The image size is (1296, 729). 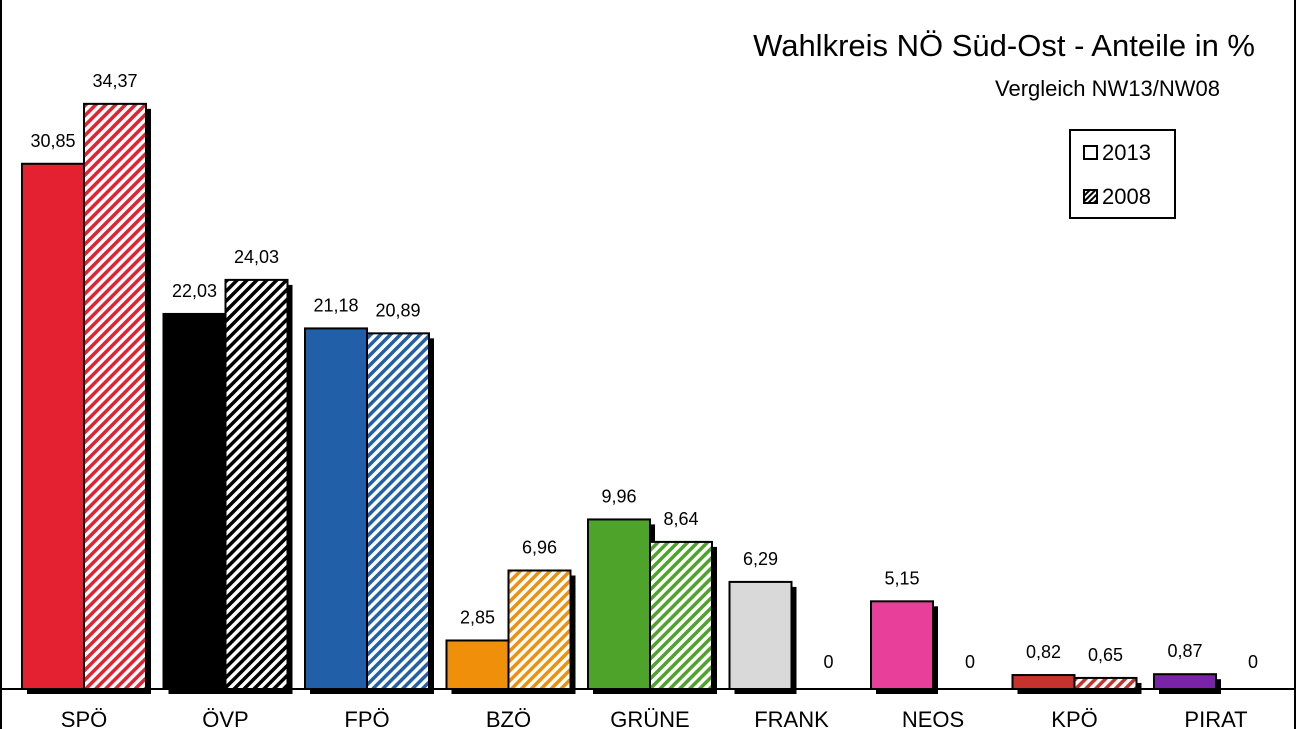 What do you see at coordinates (681, 615) in the screenshot?
I see `bar-gruene-2008` at bounding box center [681, 615].